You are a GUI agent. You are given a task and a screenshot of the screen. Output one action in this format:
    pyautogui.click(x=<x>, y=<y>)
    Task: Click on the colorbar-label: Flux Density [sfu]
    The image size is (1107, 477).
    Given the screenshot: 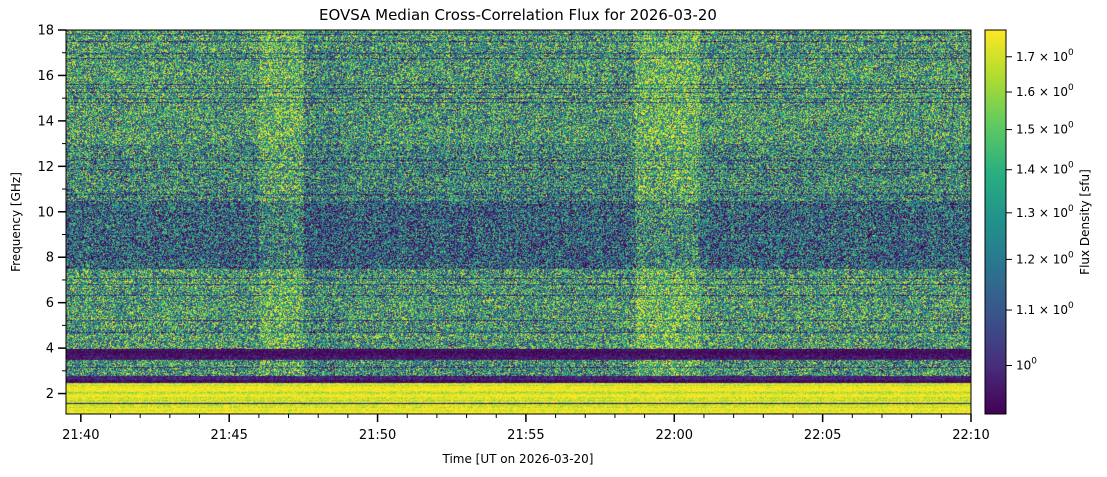 What is the action you would take?
    pyautogui.click(x=1085, y=222)
    